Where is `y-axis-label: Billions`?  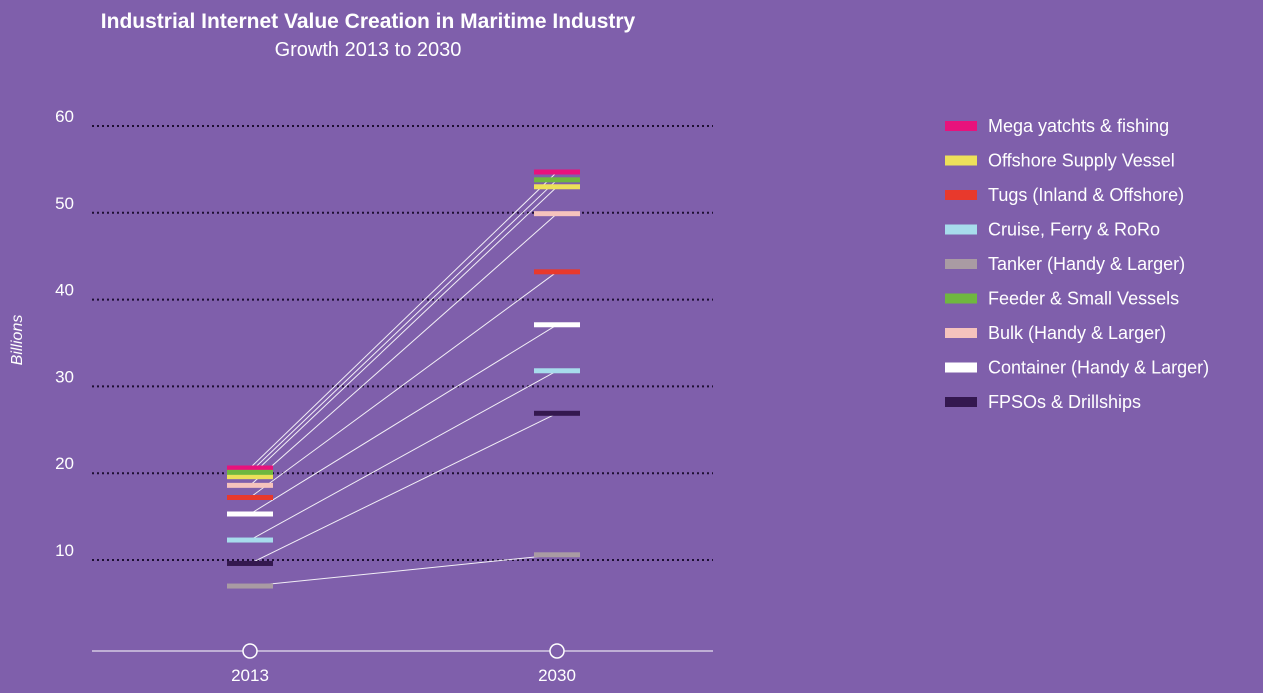
y-axis-label: Billions is located at coordinates (17, 340).